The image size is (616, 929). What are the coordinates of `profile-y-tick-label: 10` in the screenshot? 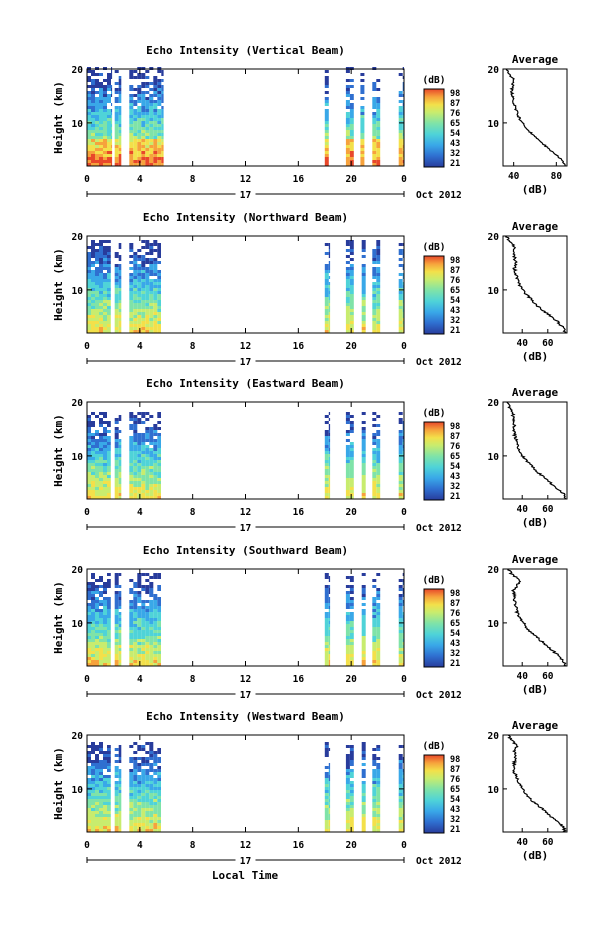 It's located at (494, 291).